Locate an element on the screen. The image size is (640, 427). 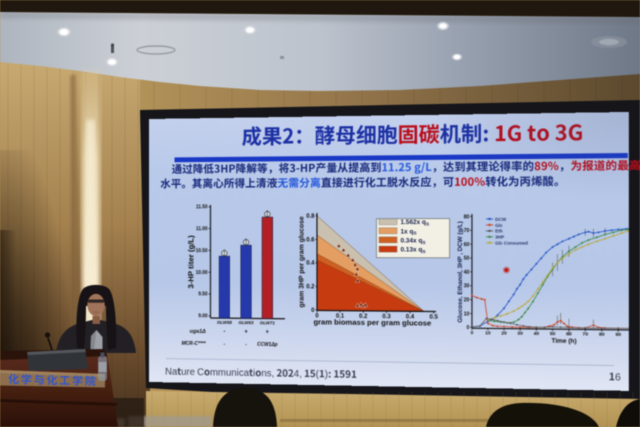
svg-text: 1.562x qS is located at coordinates (414, 223).